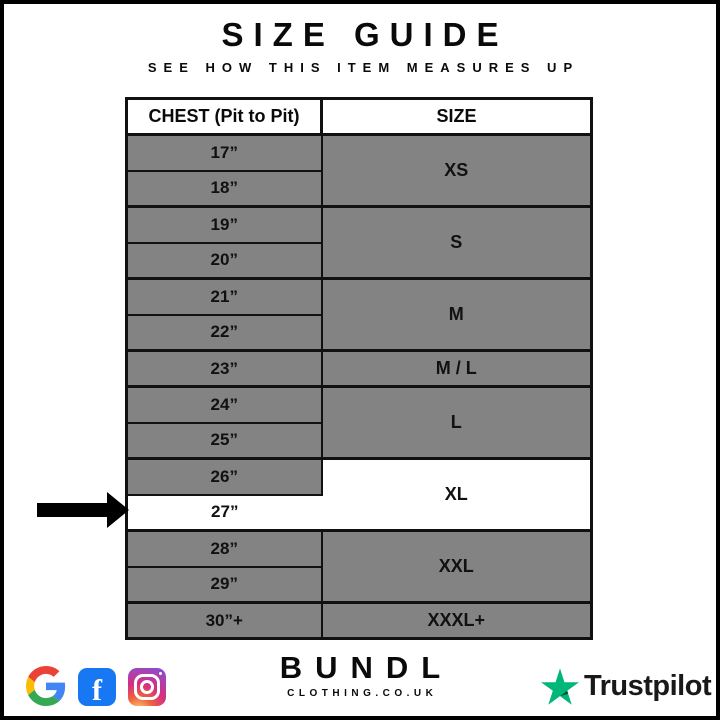 This screenshot has height=720, width=720. Describe the element at coordinates (224, 476) in the screenshot. I see `chest-cell: 26”` at that location.